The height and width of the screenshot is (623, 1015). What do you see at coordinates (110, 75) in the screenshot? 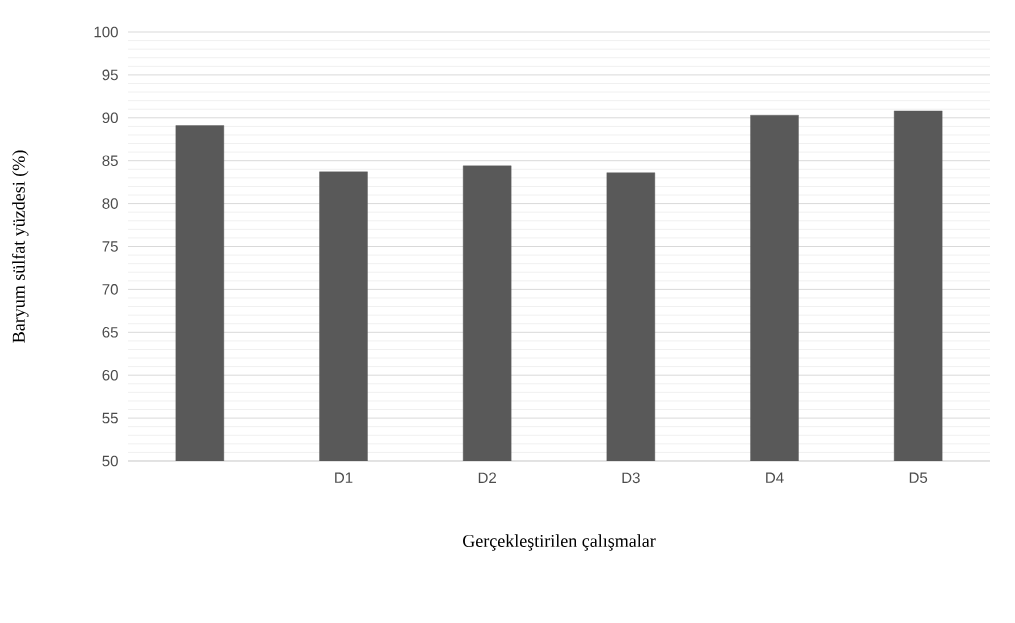
I see `y-tick-label: 95` at bounding box center [110, 75].